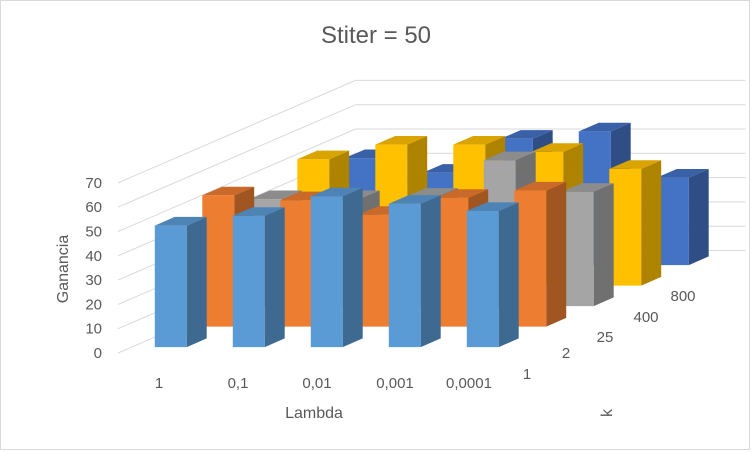  Describe the element at coordinates (93, 304) in the screenshot. I see `y-tick-label: 20` at that location.